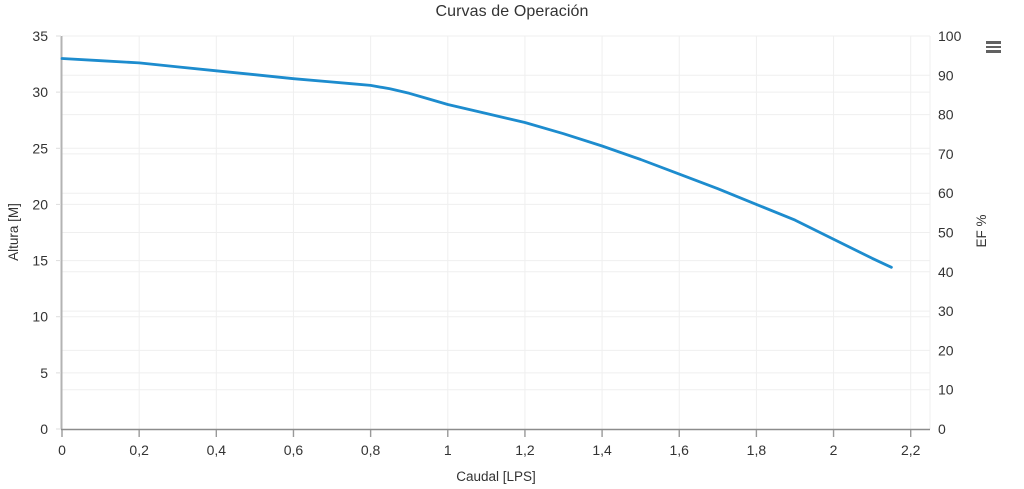  I want to click on chart-title: Curvas de Operación, so click(512, 11).